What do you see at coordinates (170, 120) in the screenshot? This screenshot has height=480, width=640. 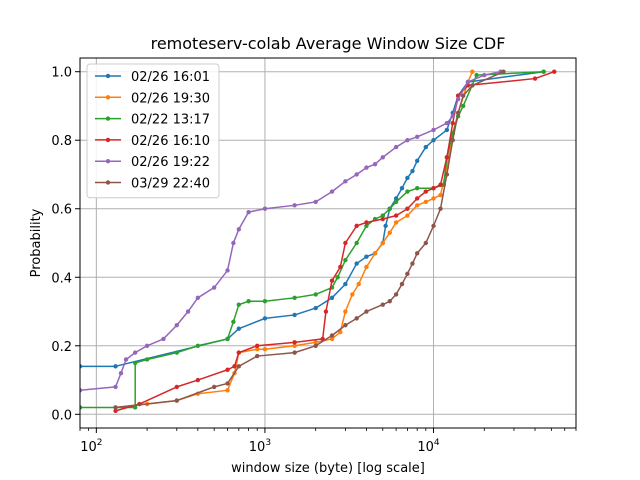 I see `legend-label: 02/22 13:17` at bounding box center [170, 120].